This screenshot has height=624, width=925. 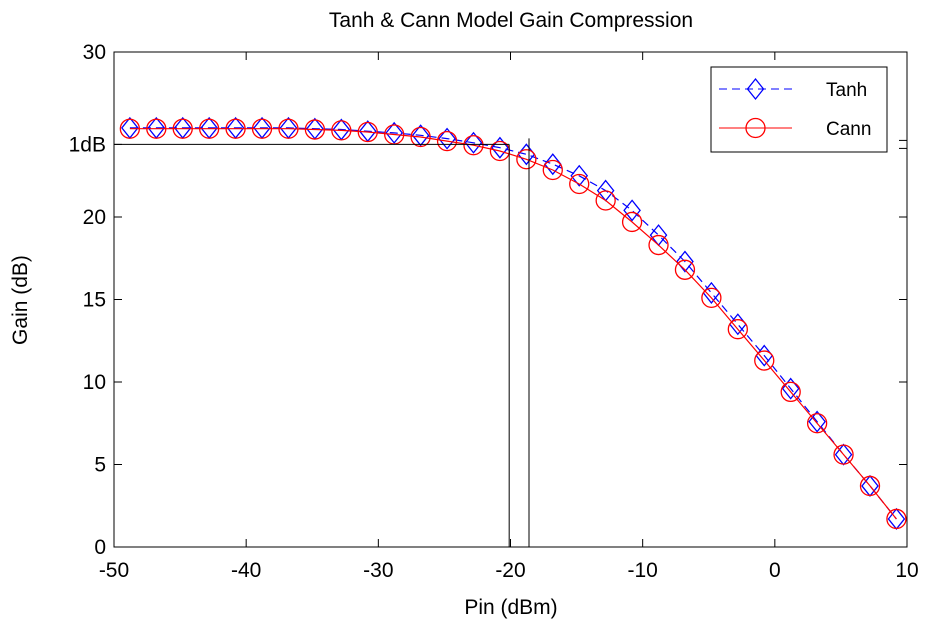 I want to click on legend-cann-label: Cann, so click(x=848, y=129).